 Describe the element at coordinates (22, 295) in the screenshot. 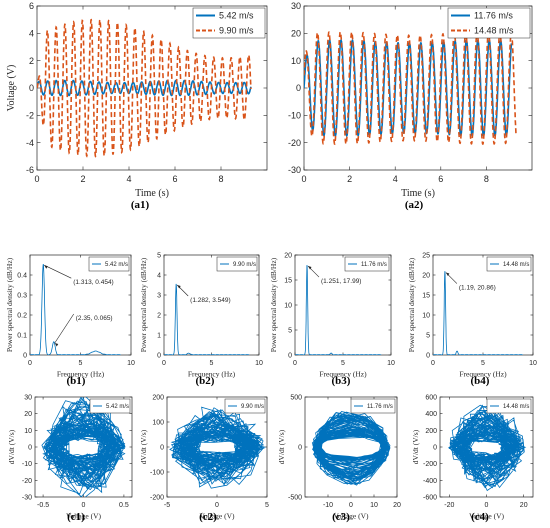

I see `y-tick-label: 0.3` at that location.